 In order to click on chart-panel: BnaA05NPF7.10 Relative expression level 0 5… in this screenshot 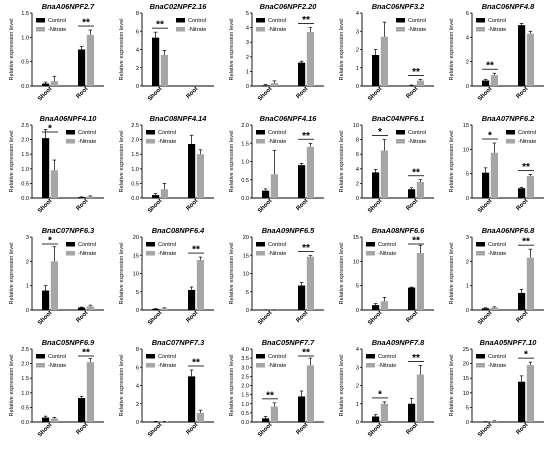, I will do `click(496, 388)`.